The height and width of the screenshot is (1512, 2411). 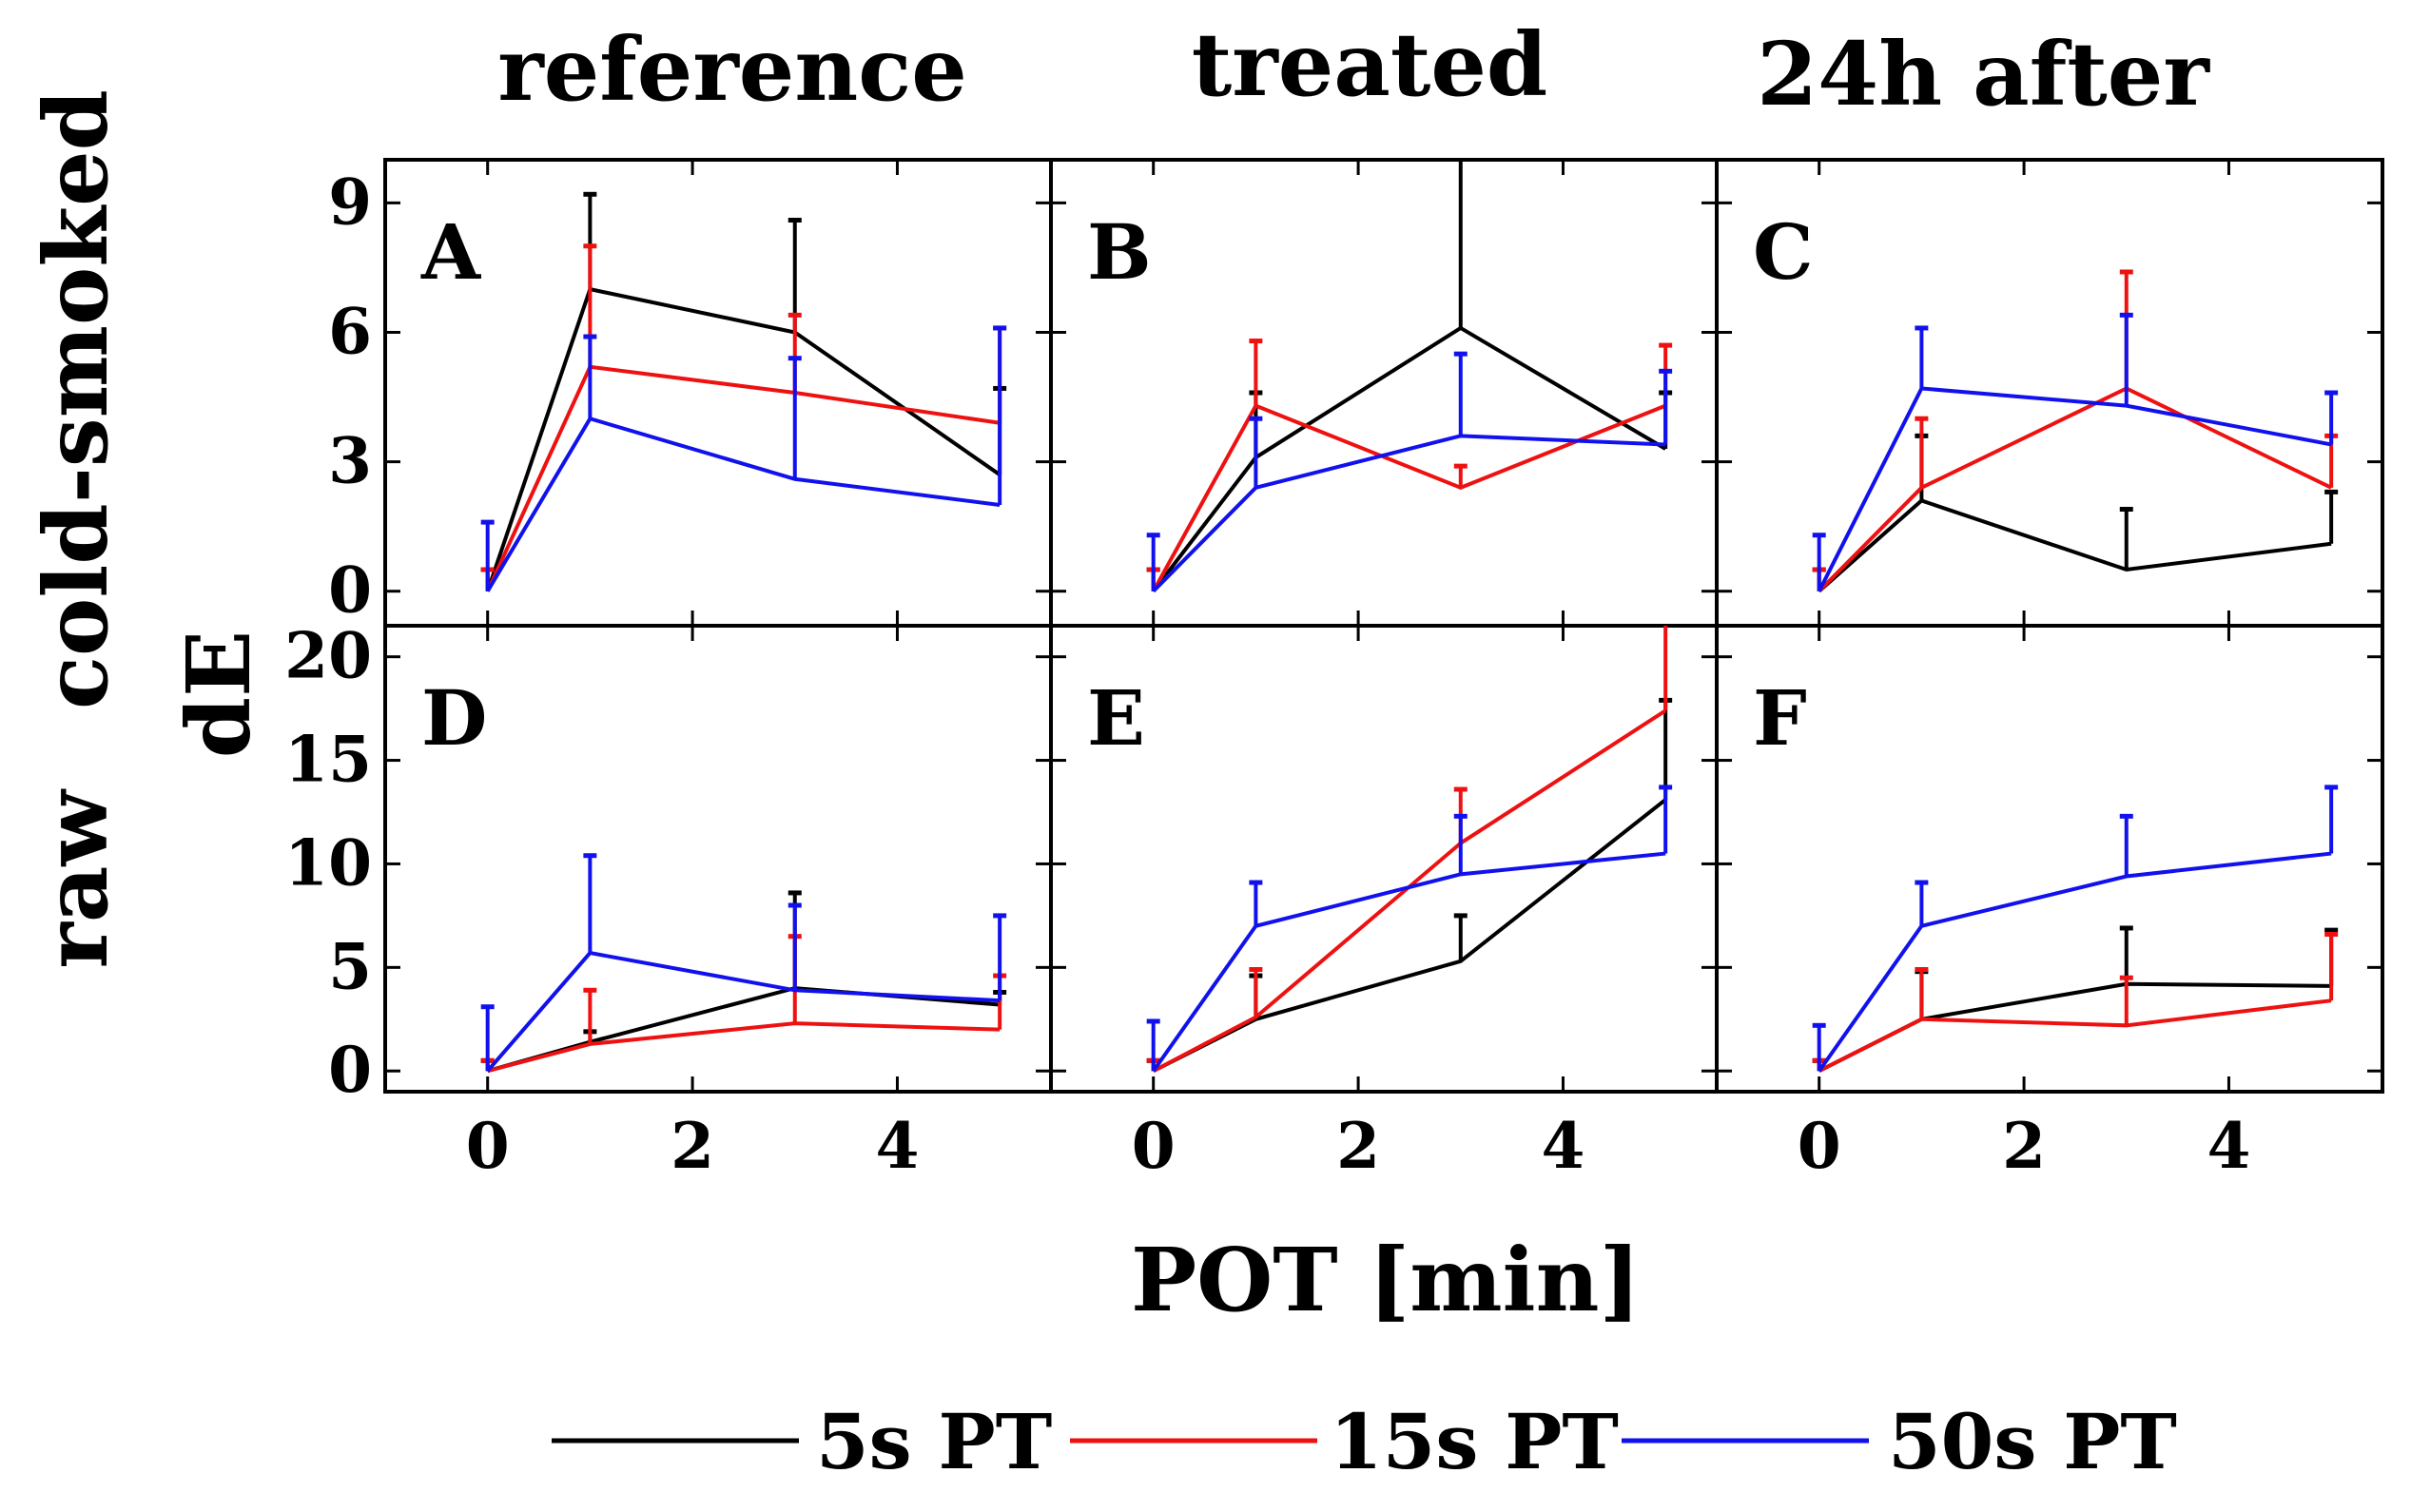 I want to click on row-title-cold-smoked: cold-smoked, so click(x=76, y=399).